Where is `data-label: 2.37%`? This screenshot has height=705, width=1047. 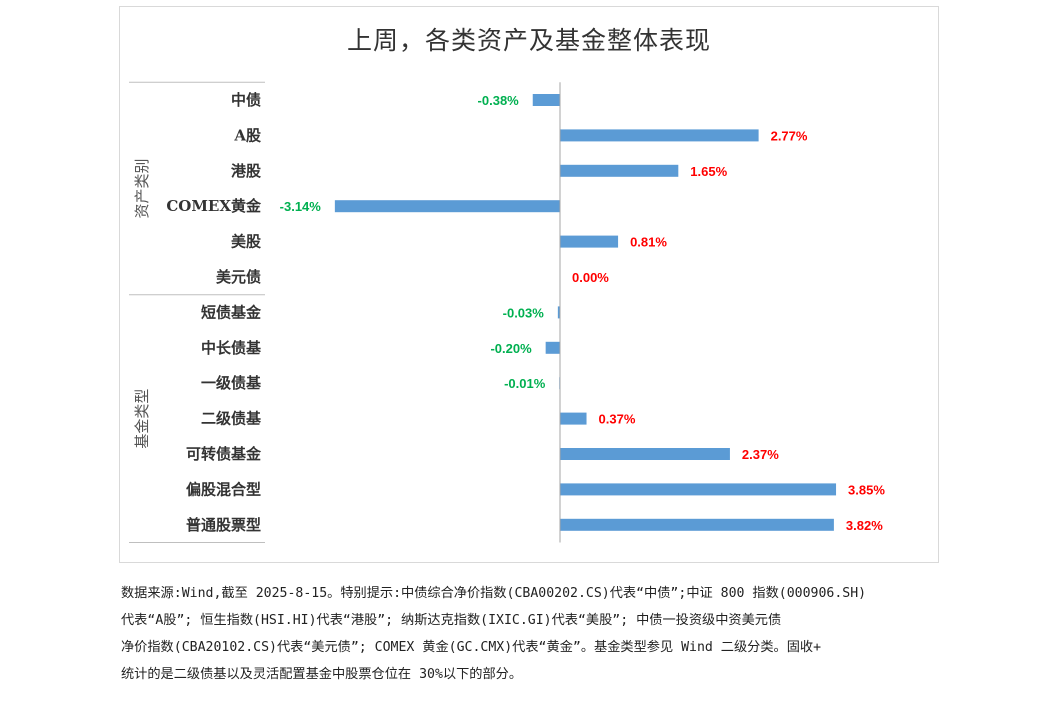 data-label: 2.37% is located at coordinates (760, 454).